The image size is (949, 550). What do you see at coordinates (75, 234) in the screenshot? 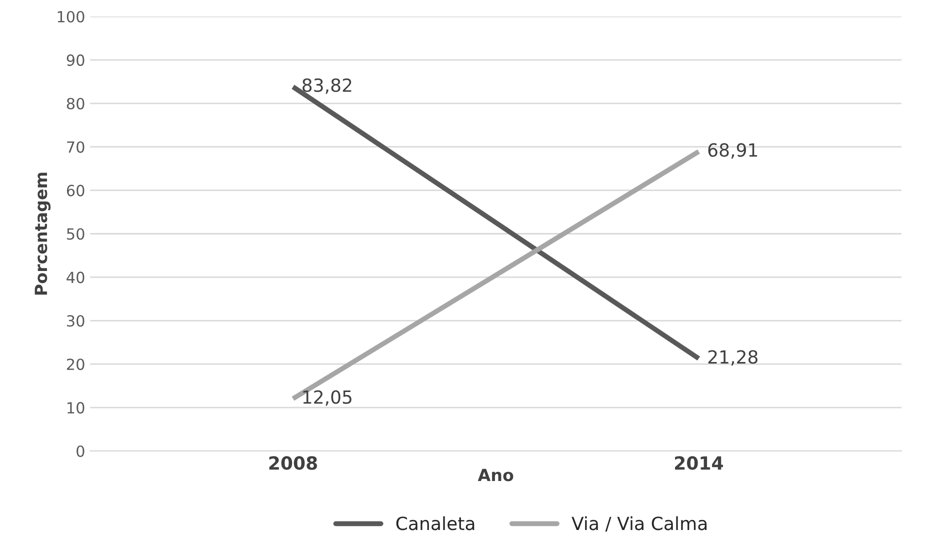
I see `y-tick-label: 50` at bounding box center [75, 234].